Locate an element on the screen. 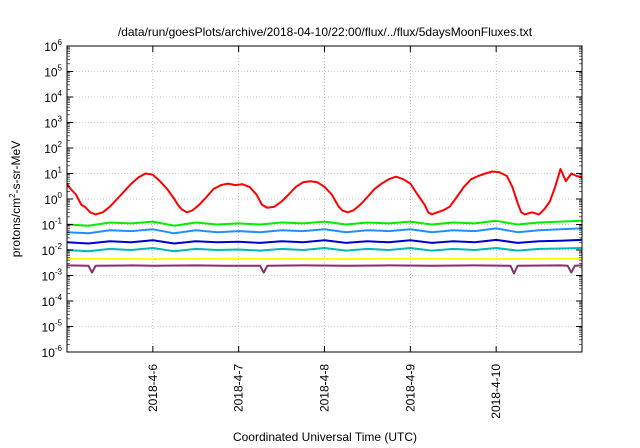  y-axis-label: protons/cm2-s-sr-MeV is located at coordinates (15, 199).